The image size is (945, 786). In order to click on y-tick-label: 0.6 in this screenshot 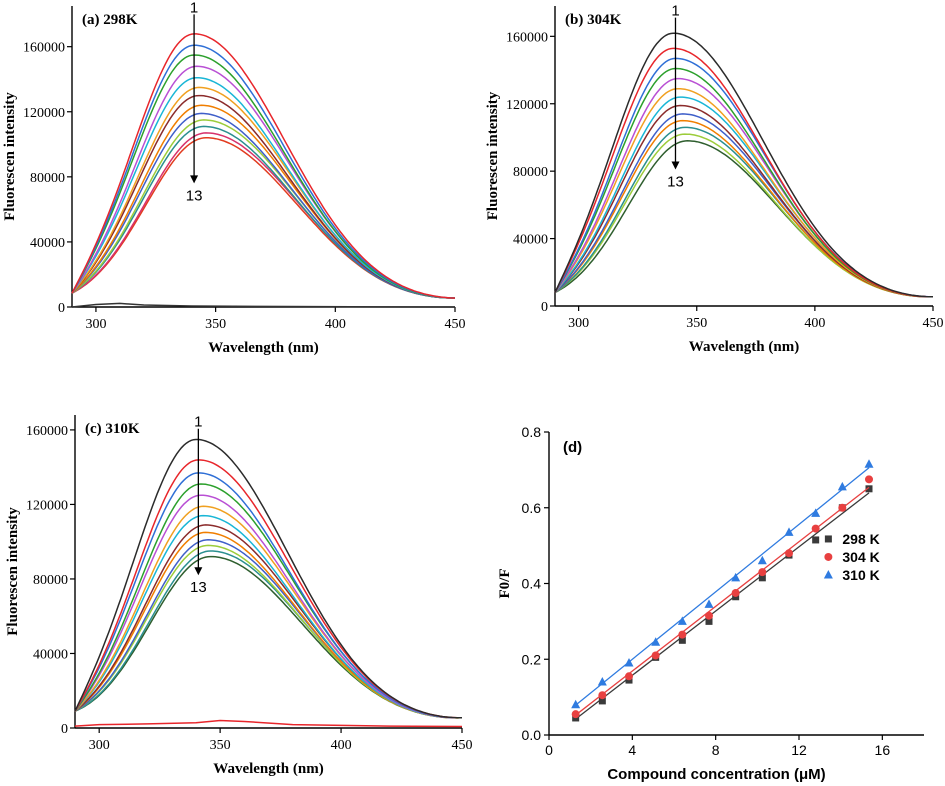, I will do `click(532, 508)`.